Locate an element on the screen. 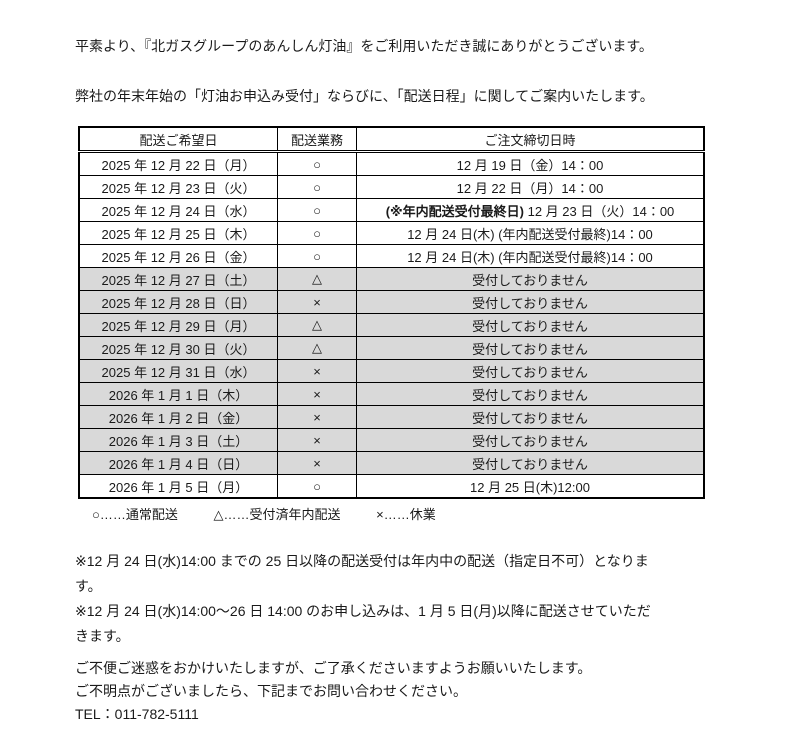 This screenshot has width=792, height=747. table-row: 2026 年 1 月 5 日（月） ○ 12 月 25 日(木)12:00 is located at coordinates (391, 486).